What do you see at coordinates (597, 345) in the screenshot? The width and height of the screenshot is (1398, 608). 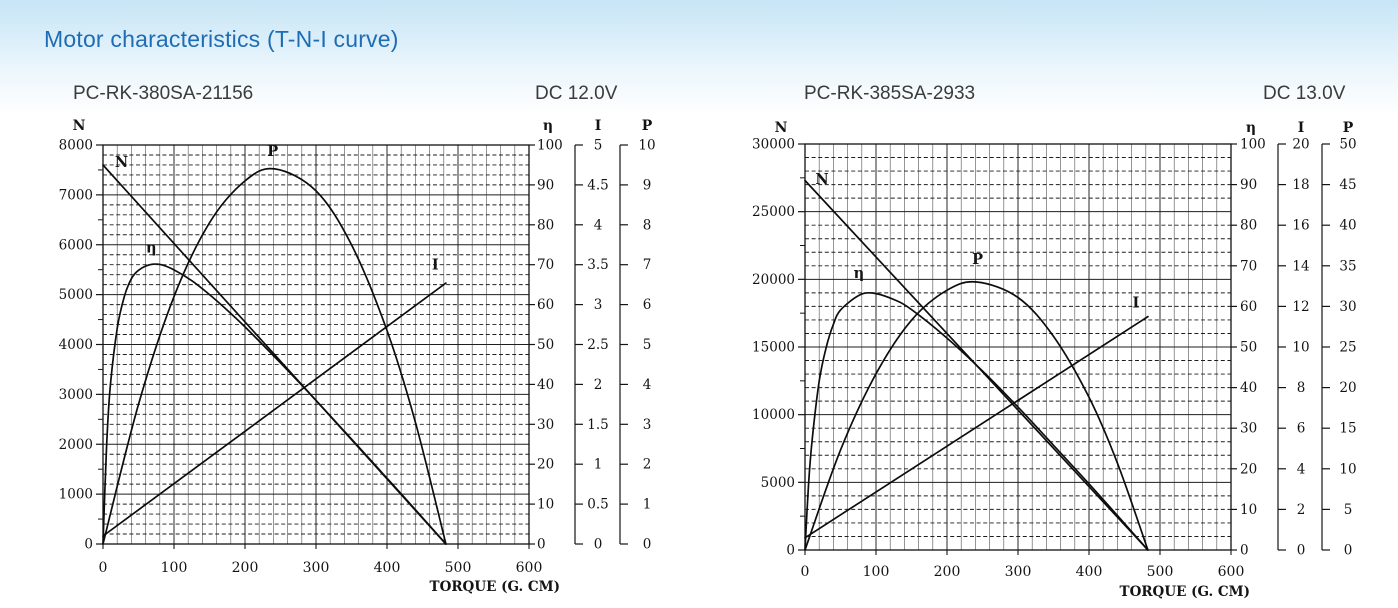 I see `i-axis-tick-label: 2.5` at bounding box center [597, 345].